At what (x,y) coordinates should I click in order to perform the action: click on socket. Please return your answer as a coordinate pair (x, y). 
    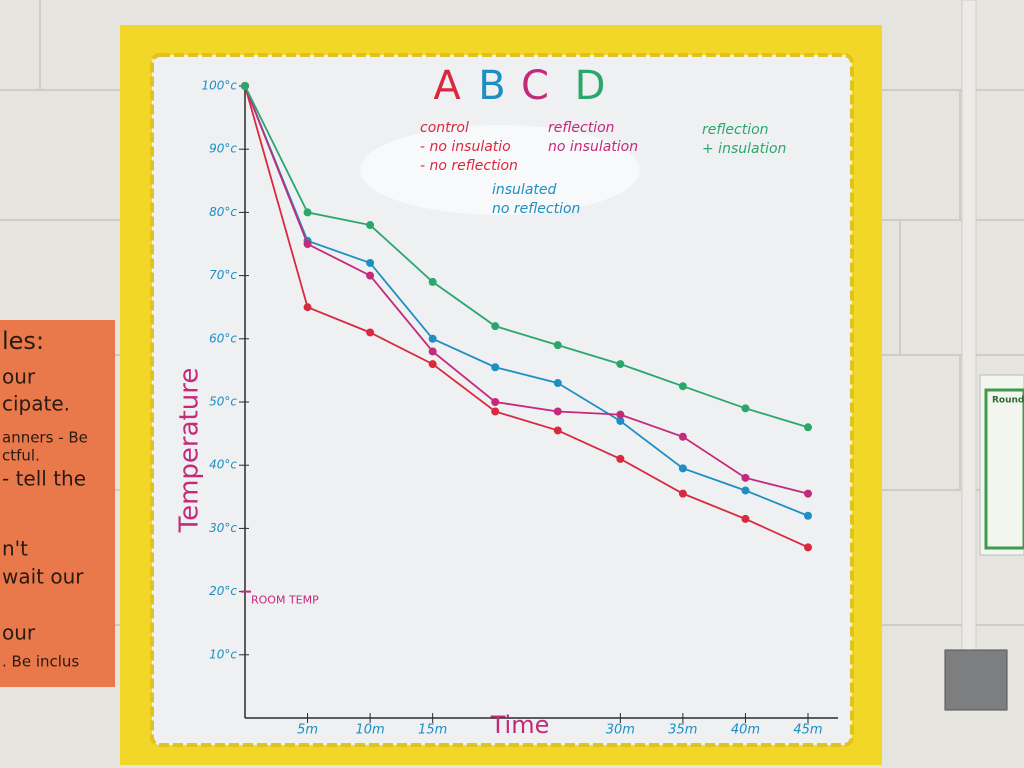
    Looking at the image, I should click on (976, 680).